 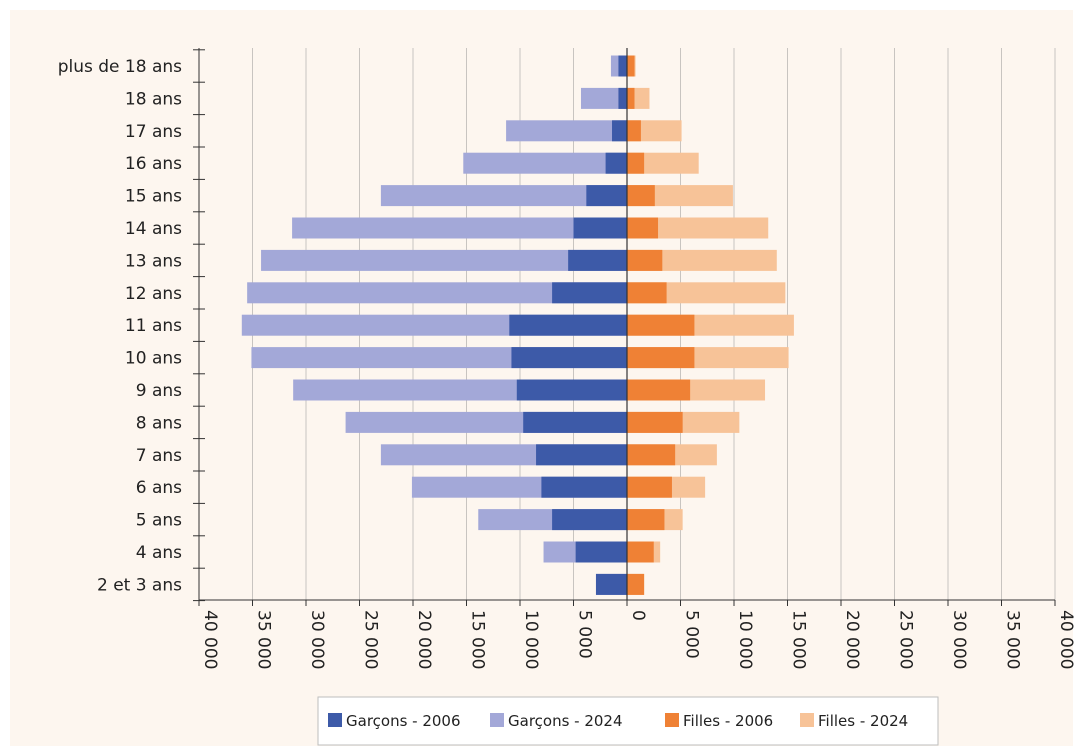 What do you see at coordinates (863, 721) in the screenshot?
I see `legend-label-filles-2024: Filles - 2024` at bounding box center [863, 721].